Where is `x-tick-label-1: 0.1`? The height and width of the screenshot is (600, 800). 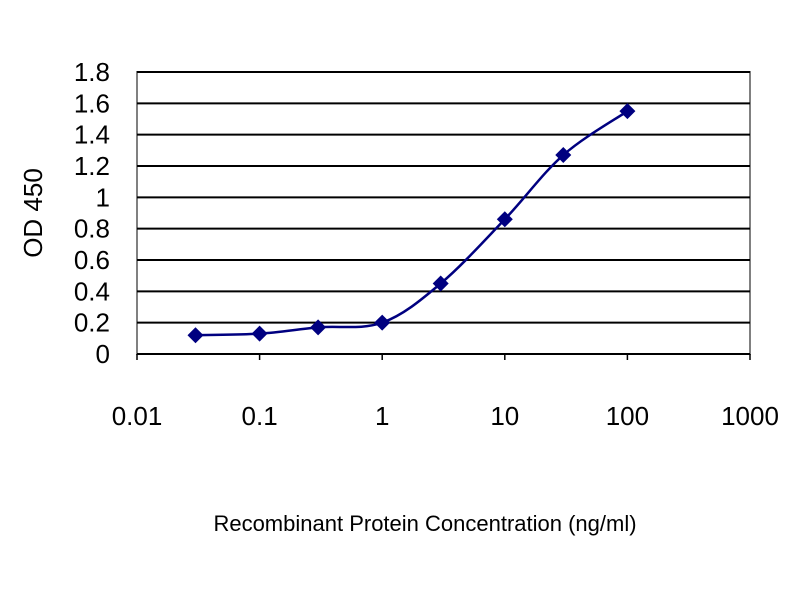
x-tick-label-1: 0.1 is located at coordinates (260, 416).